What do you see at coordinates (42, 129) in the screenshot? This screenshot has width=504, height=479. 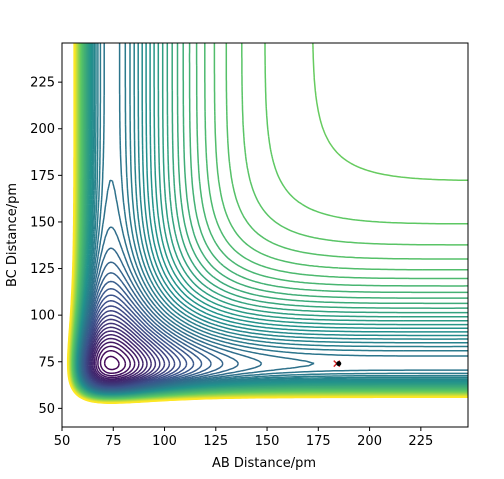 I see `y-tick-label: 200` at bounding box center [42, 129].